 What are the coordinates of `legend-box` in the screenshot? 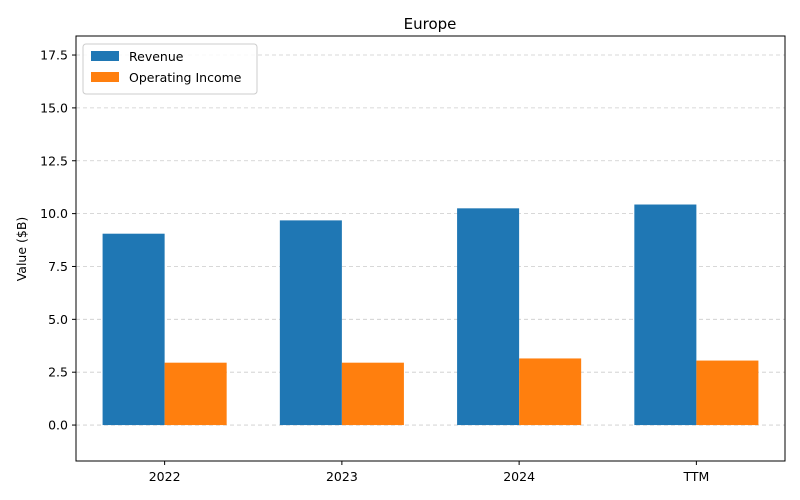 It's located at (170, 69).